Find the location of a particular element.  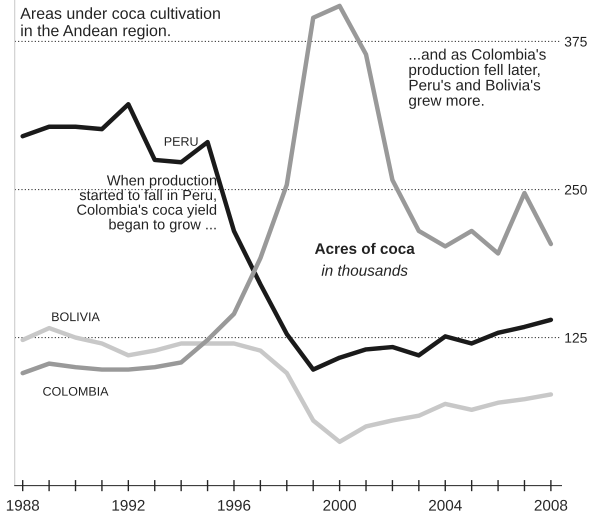

y-tick-label: 375 is located at coordinates (575, 41).